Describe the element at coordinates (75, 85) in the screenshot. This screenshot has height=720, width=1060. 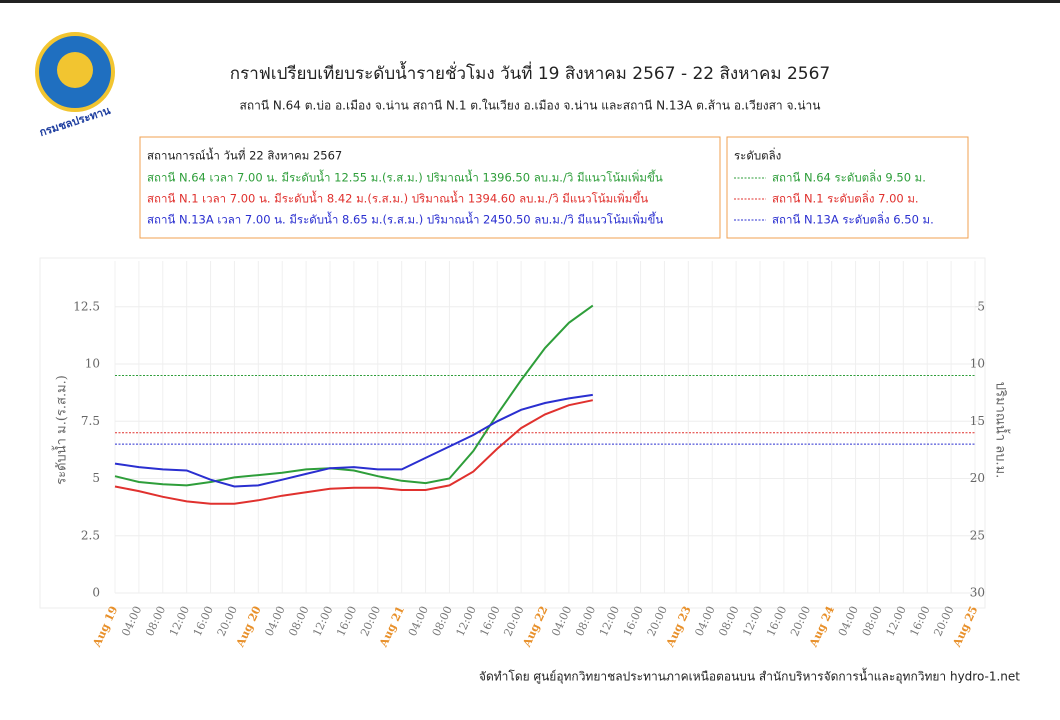
I see `logo: กรมชลประทาน` at that location.